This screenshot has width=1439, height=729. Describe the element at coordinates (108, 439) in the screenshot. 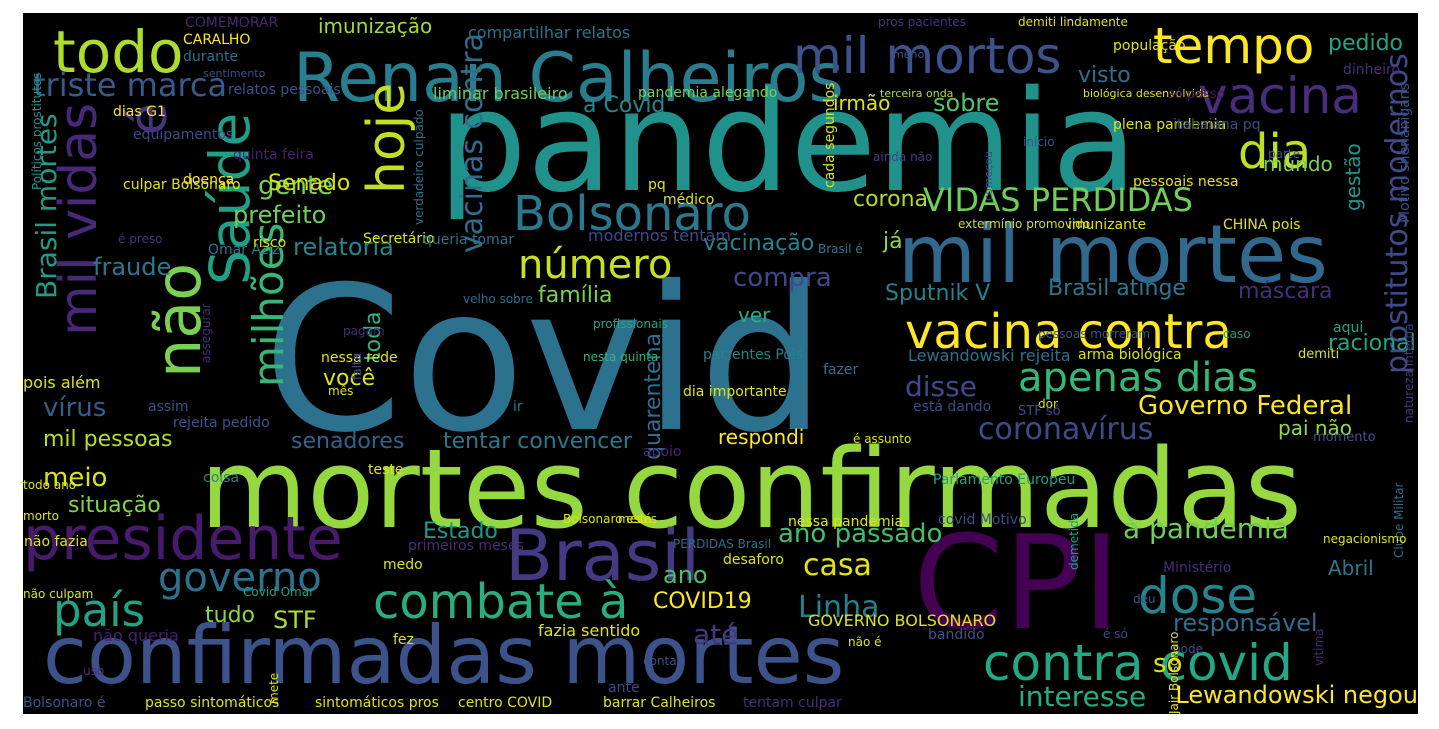

I see `cloud-word: mil pessoas` at that location.